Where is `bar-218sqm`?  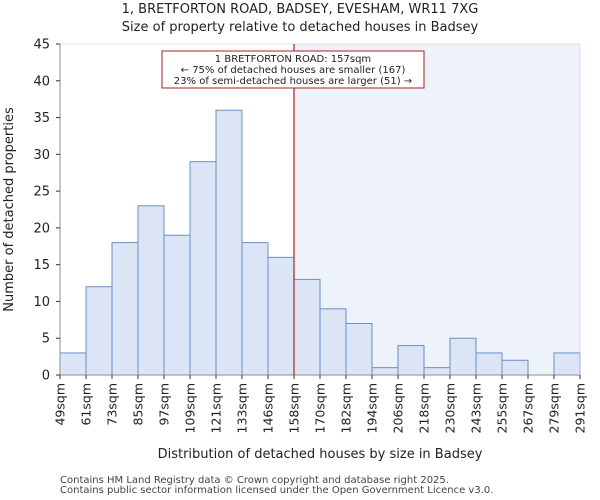 bar-218sqm is located at coordinates (437, 371).